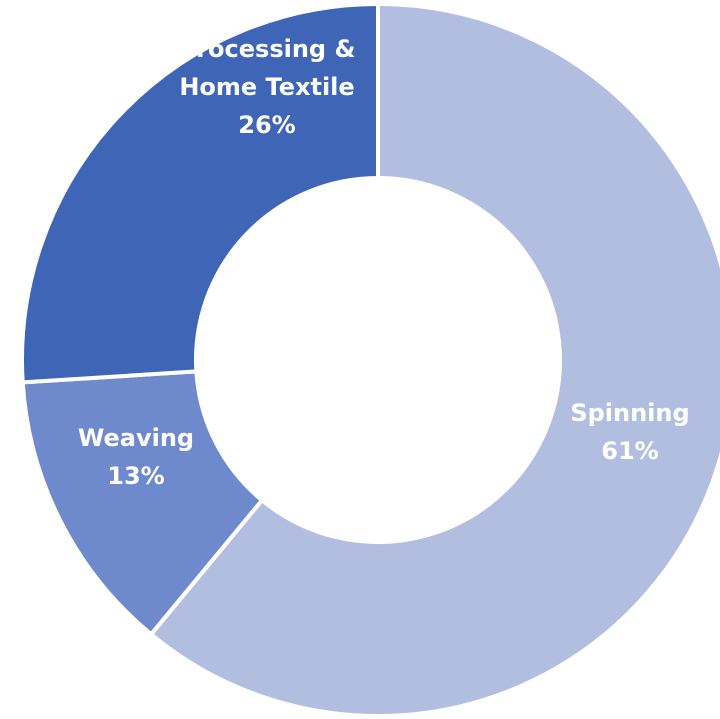 The height and width of the screenshot is (719, 720). I want to click on data-label-line: Weaving, so click(136, 438).